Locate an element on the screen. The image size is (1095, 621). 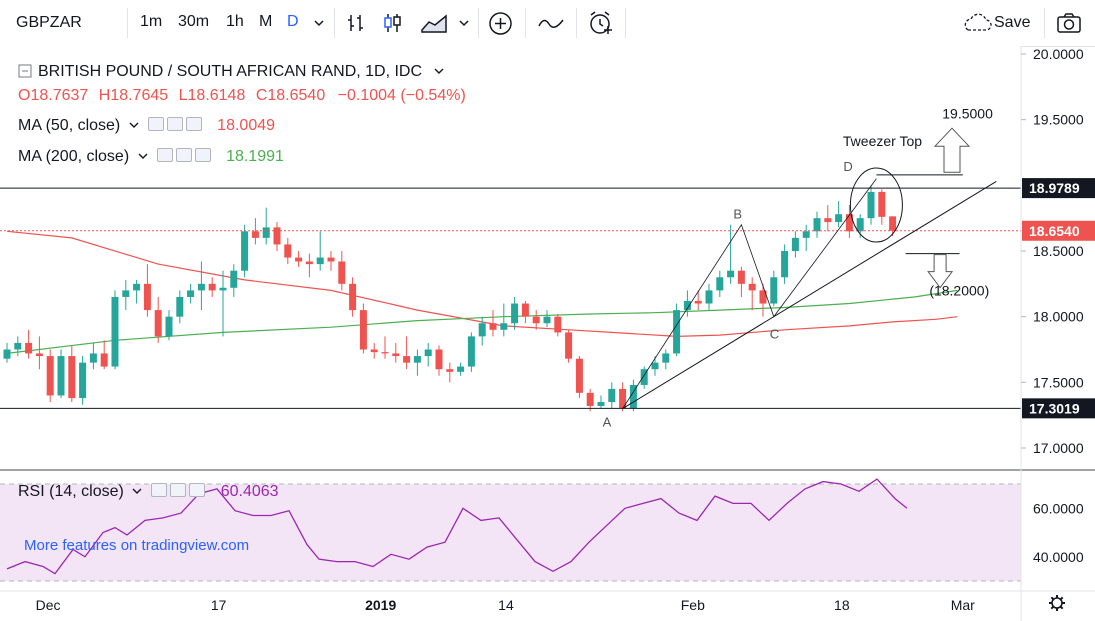
change-value: −0.1004 (−0.54%) is located at coordinates (401, 95).